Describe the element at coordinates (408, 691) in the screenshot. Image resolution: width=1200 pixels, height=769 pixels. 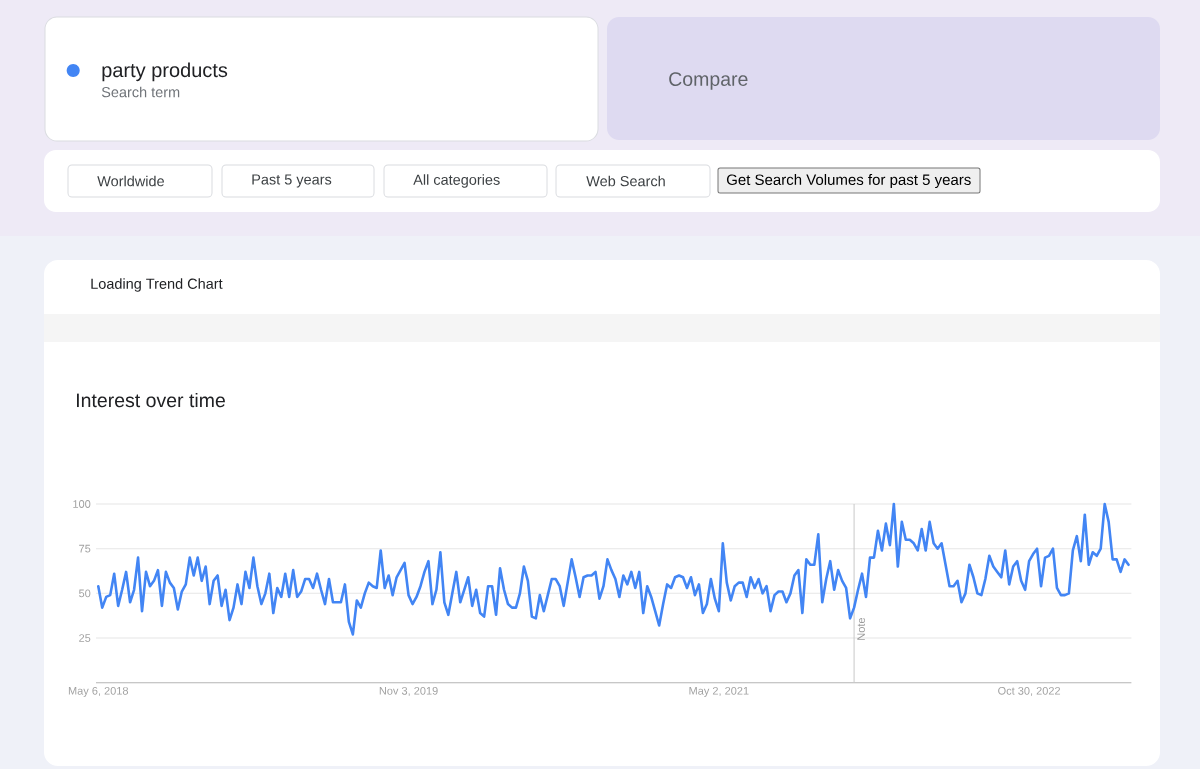
I see `x-tick-label: Nov 3, 2019` at that location.